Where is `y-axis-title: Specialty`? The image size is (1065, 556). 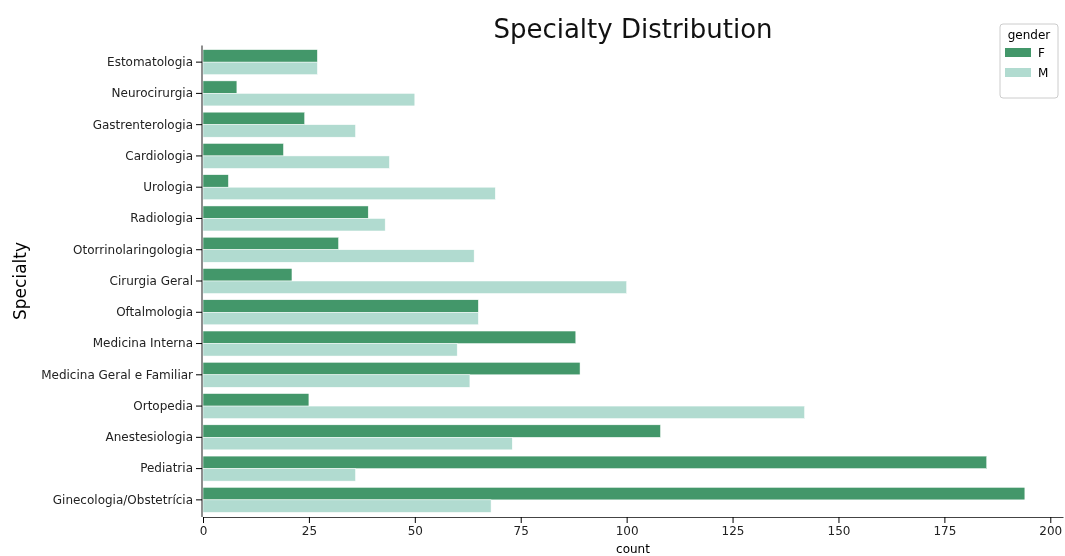
y-axis-title: Specialty is located at coordinates (20, 281).